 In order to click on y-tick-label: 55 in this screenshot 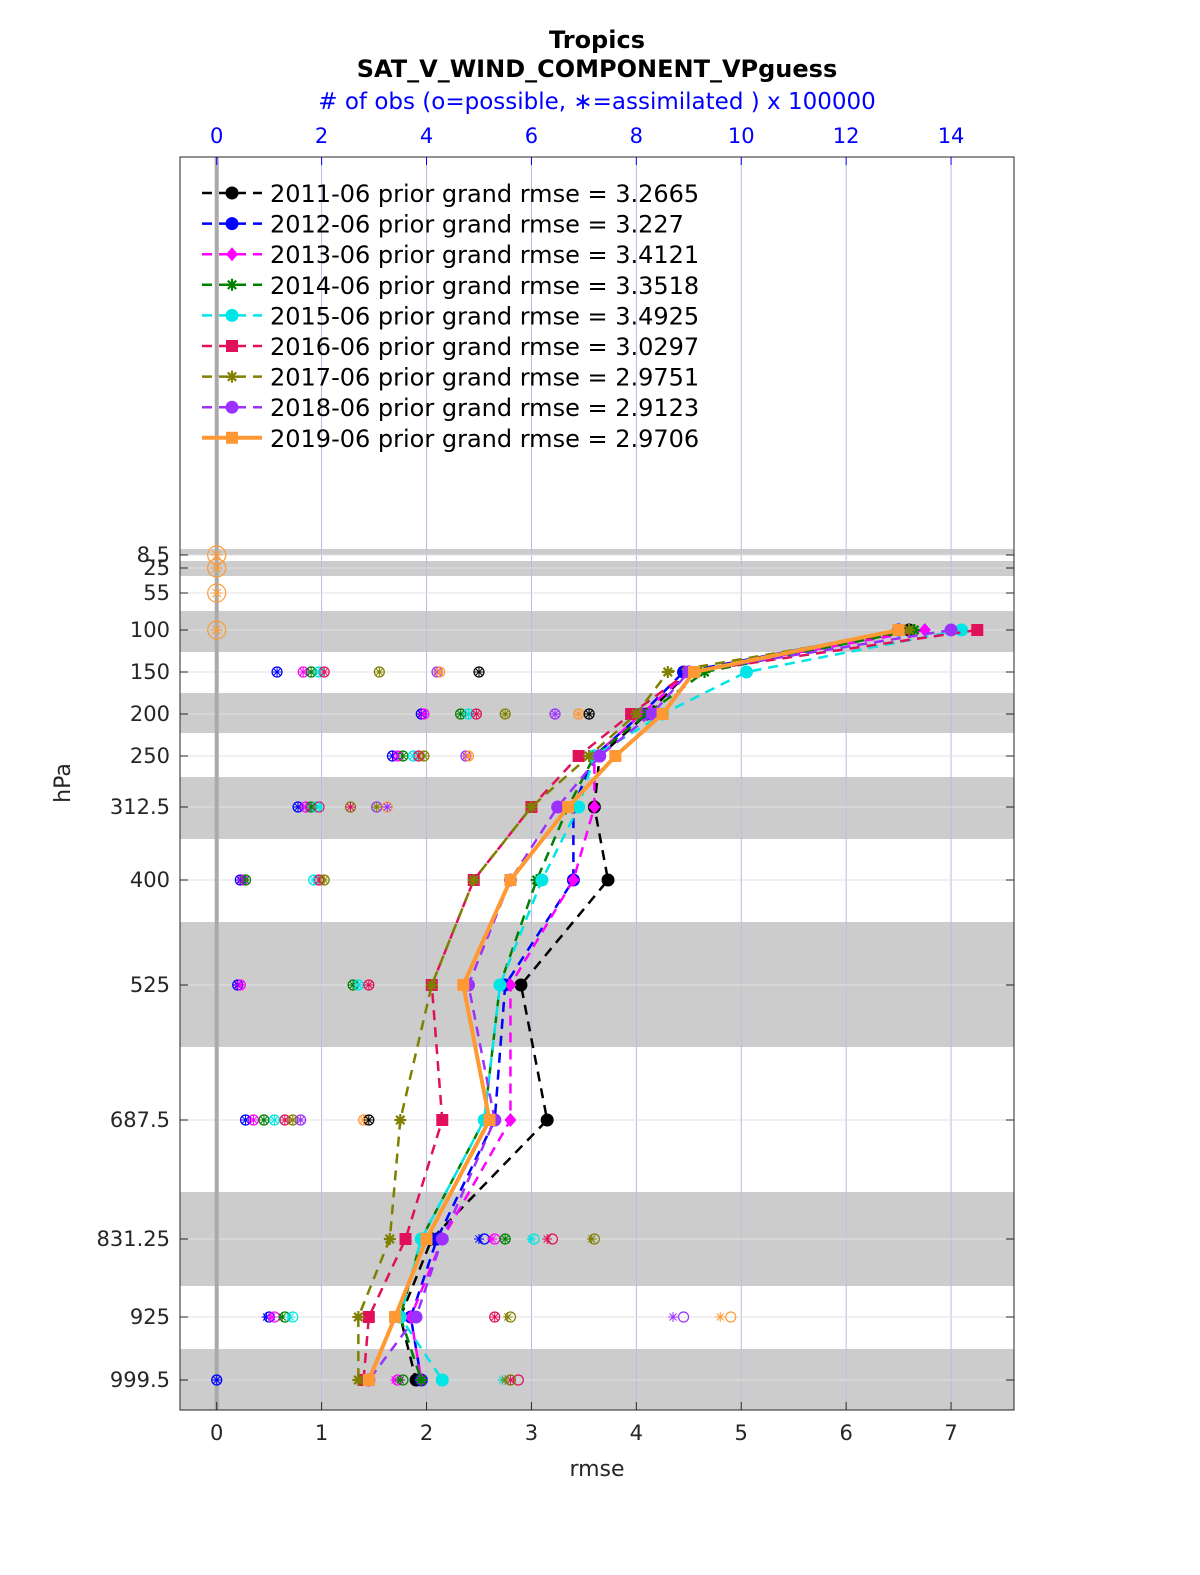, I will do `click(156, 593)`.